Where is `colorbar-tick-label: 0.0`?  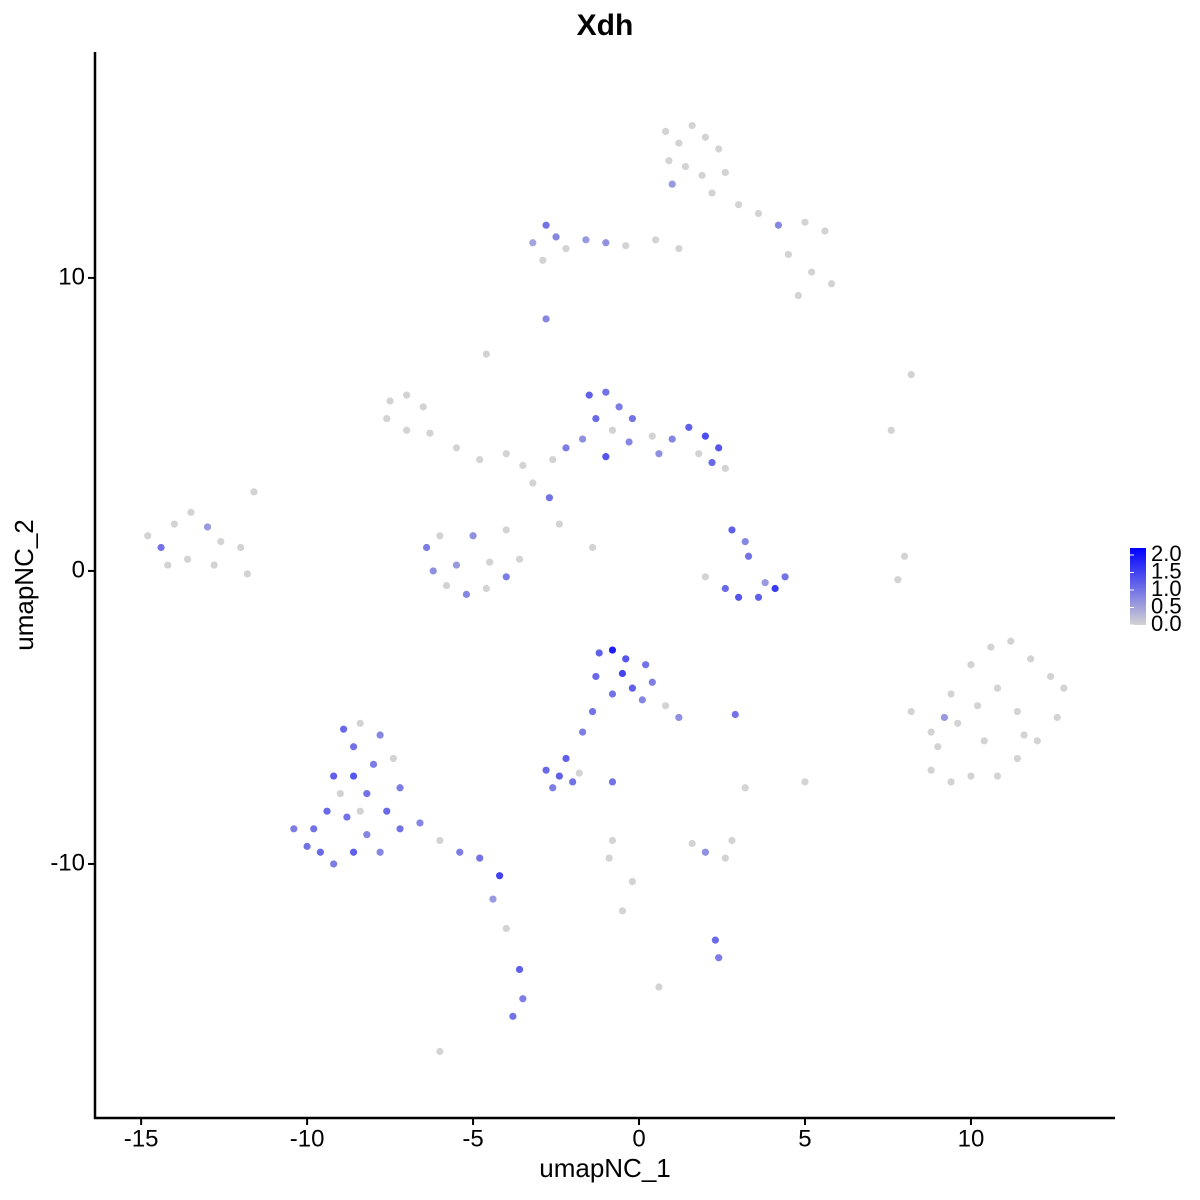
colorbar-tick-label: 0.0 is located at coordinates (1166, 623).